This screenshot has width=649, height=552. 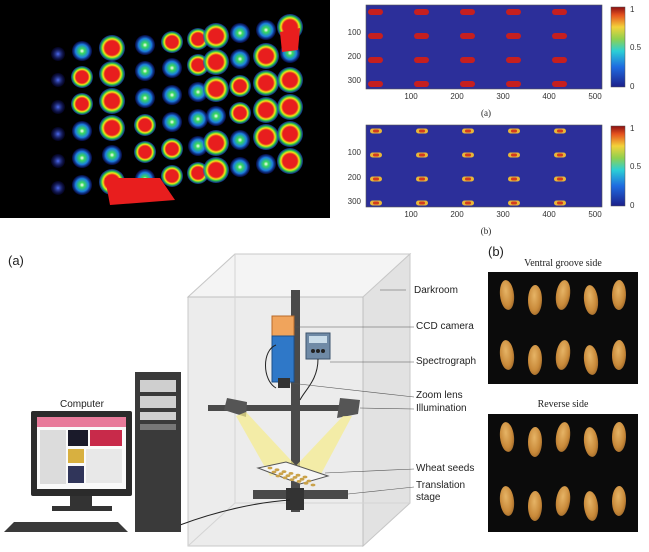 I want to click on heatmap-a-ytick-300: 300, so click(x=355, y=80).